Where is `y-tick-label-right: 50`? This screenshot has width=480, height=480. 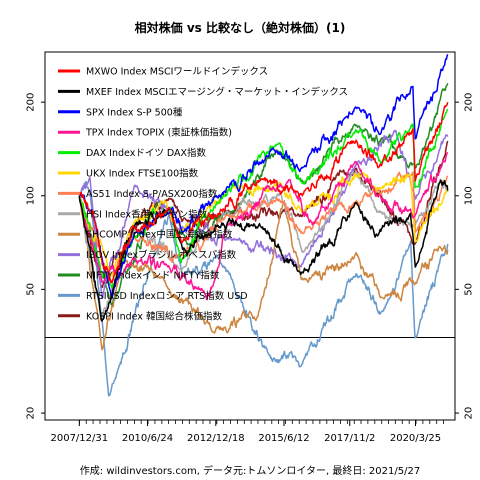
y-tick-label-right: 50 is located at coordinates (469, 289).